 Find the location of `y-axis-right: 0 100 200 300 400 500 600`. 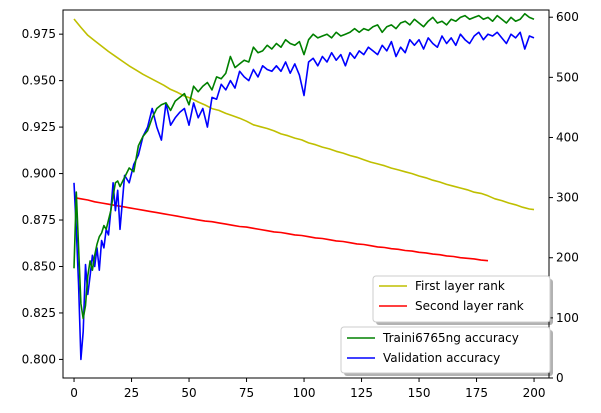

y-axis-right: 0 100 200 300 400 500 600 is located at coordinates (564, 197).